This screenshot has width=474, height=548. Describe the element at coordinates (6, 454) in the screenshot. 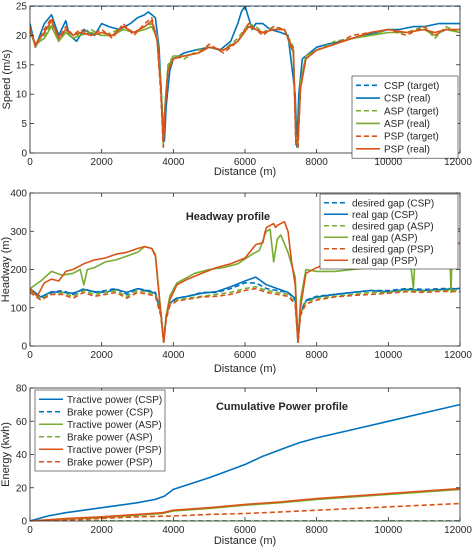

I see `y-axis-label: Energy (kwh)` at that location.